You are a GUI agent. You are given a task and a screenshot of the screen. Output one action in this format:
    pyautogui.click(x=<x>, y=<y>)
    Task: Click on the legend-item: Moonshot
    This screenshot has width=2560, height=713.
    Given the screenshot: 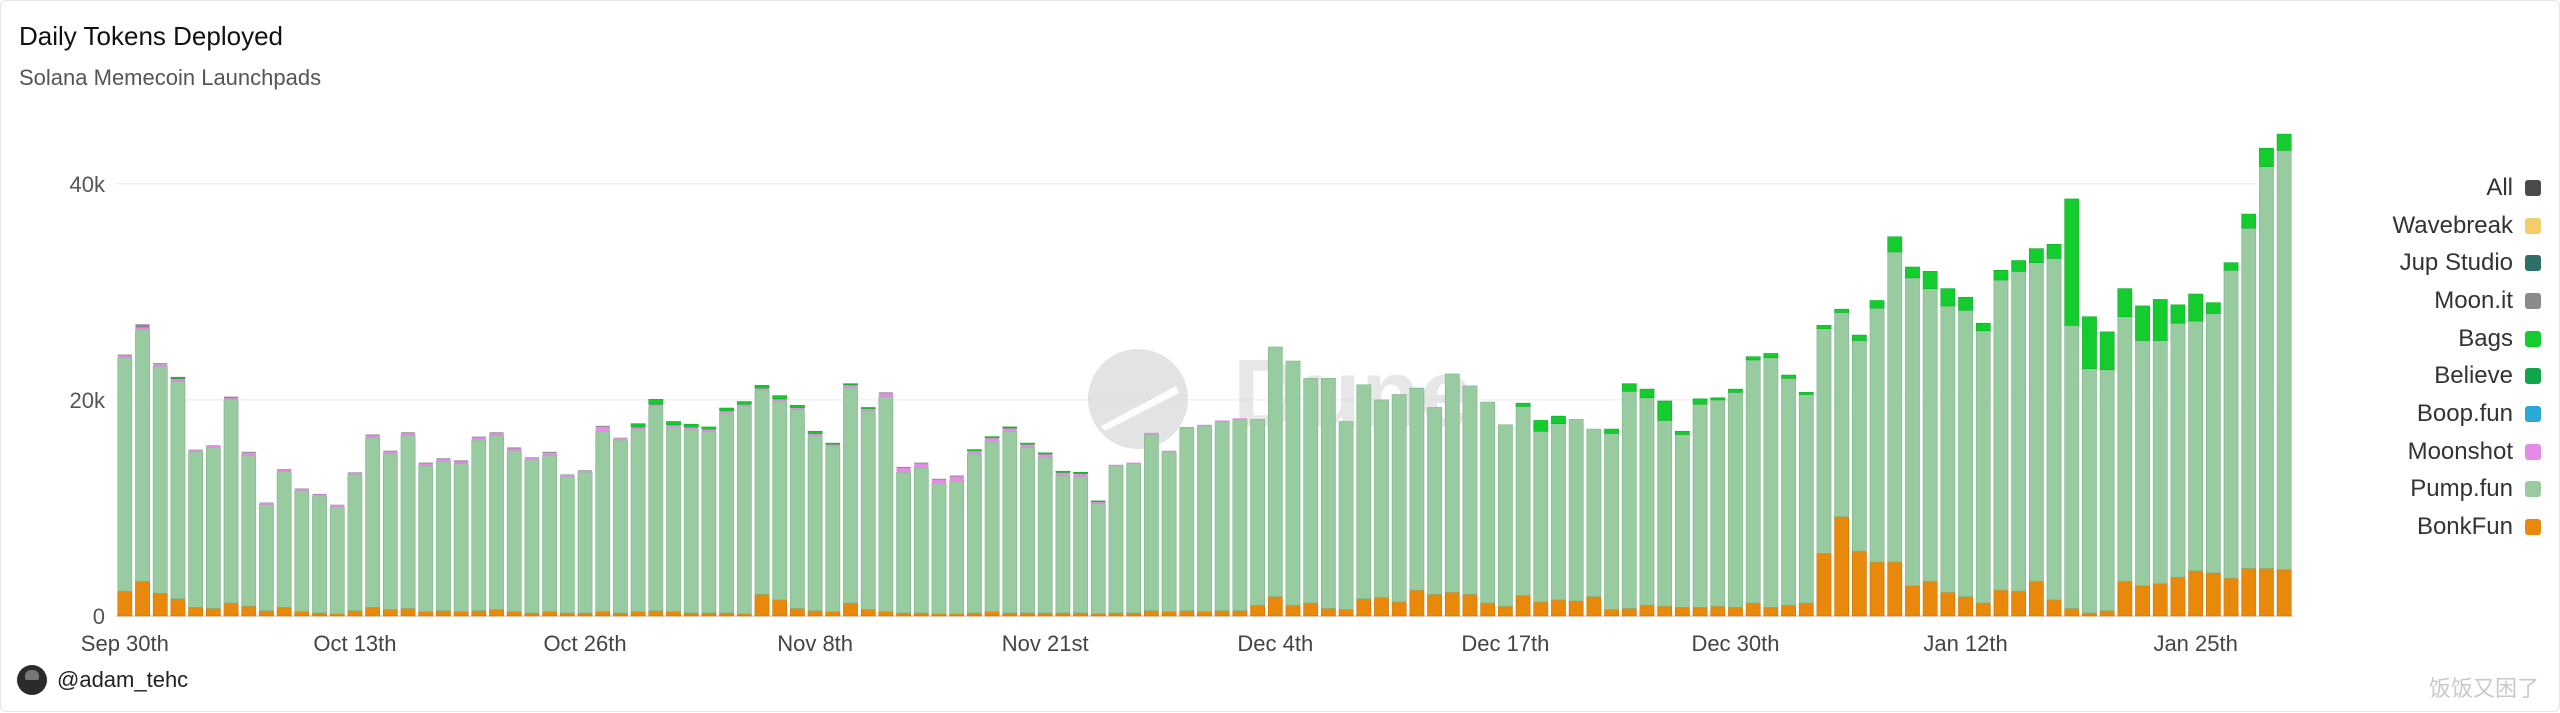 What is the action you would take?
    pyautogui.click(x=2411, y=452)
    